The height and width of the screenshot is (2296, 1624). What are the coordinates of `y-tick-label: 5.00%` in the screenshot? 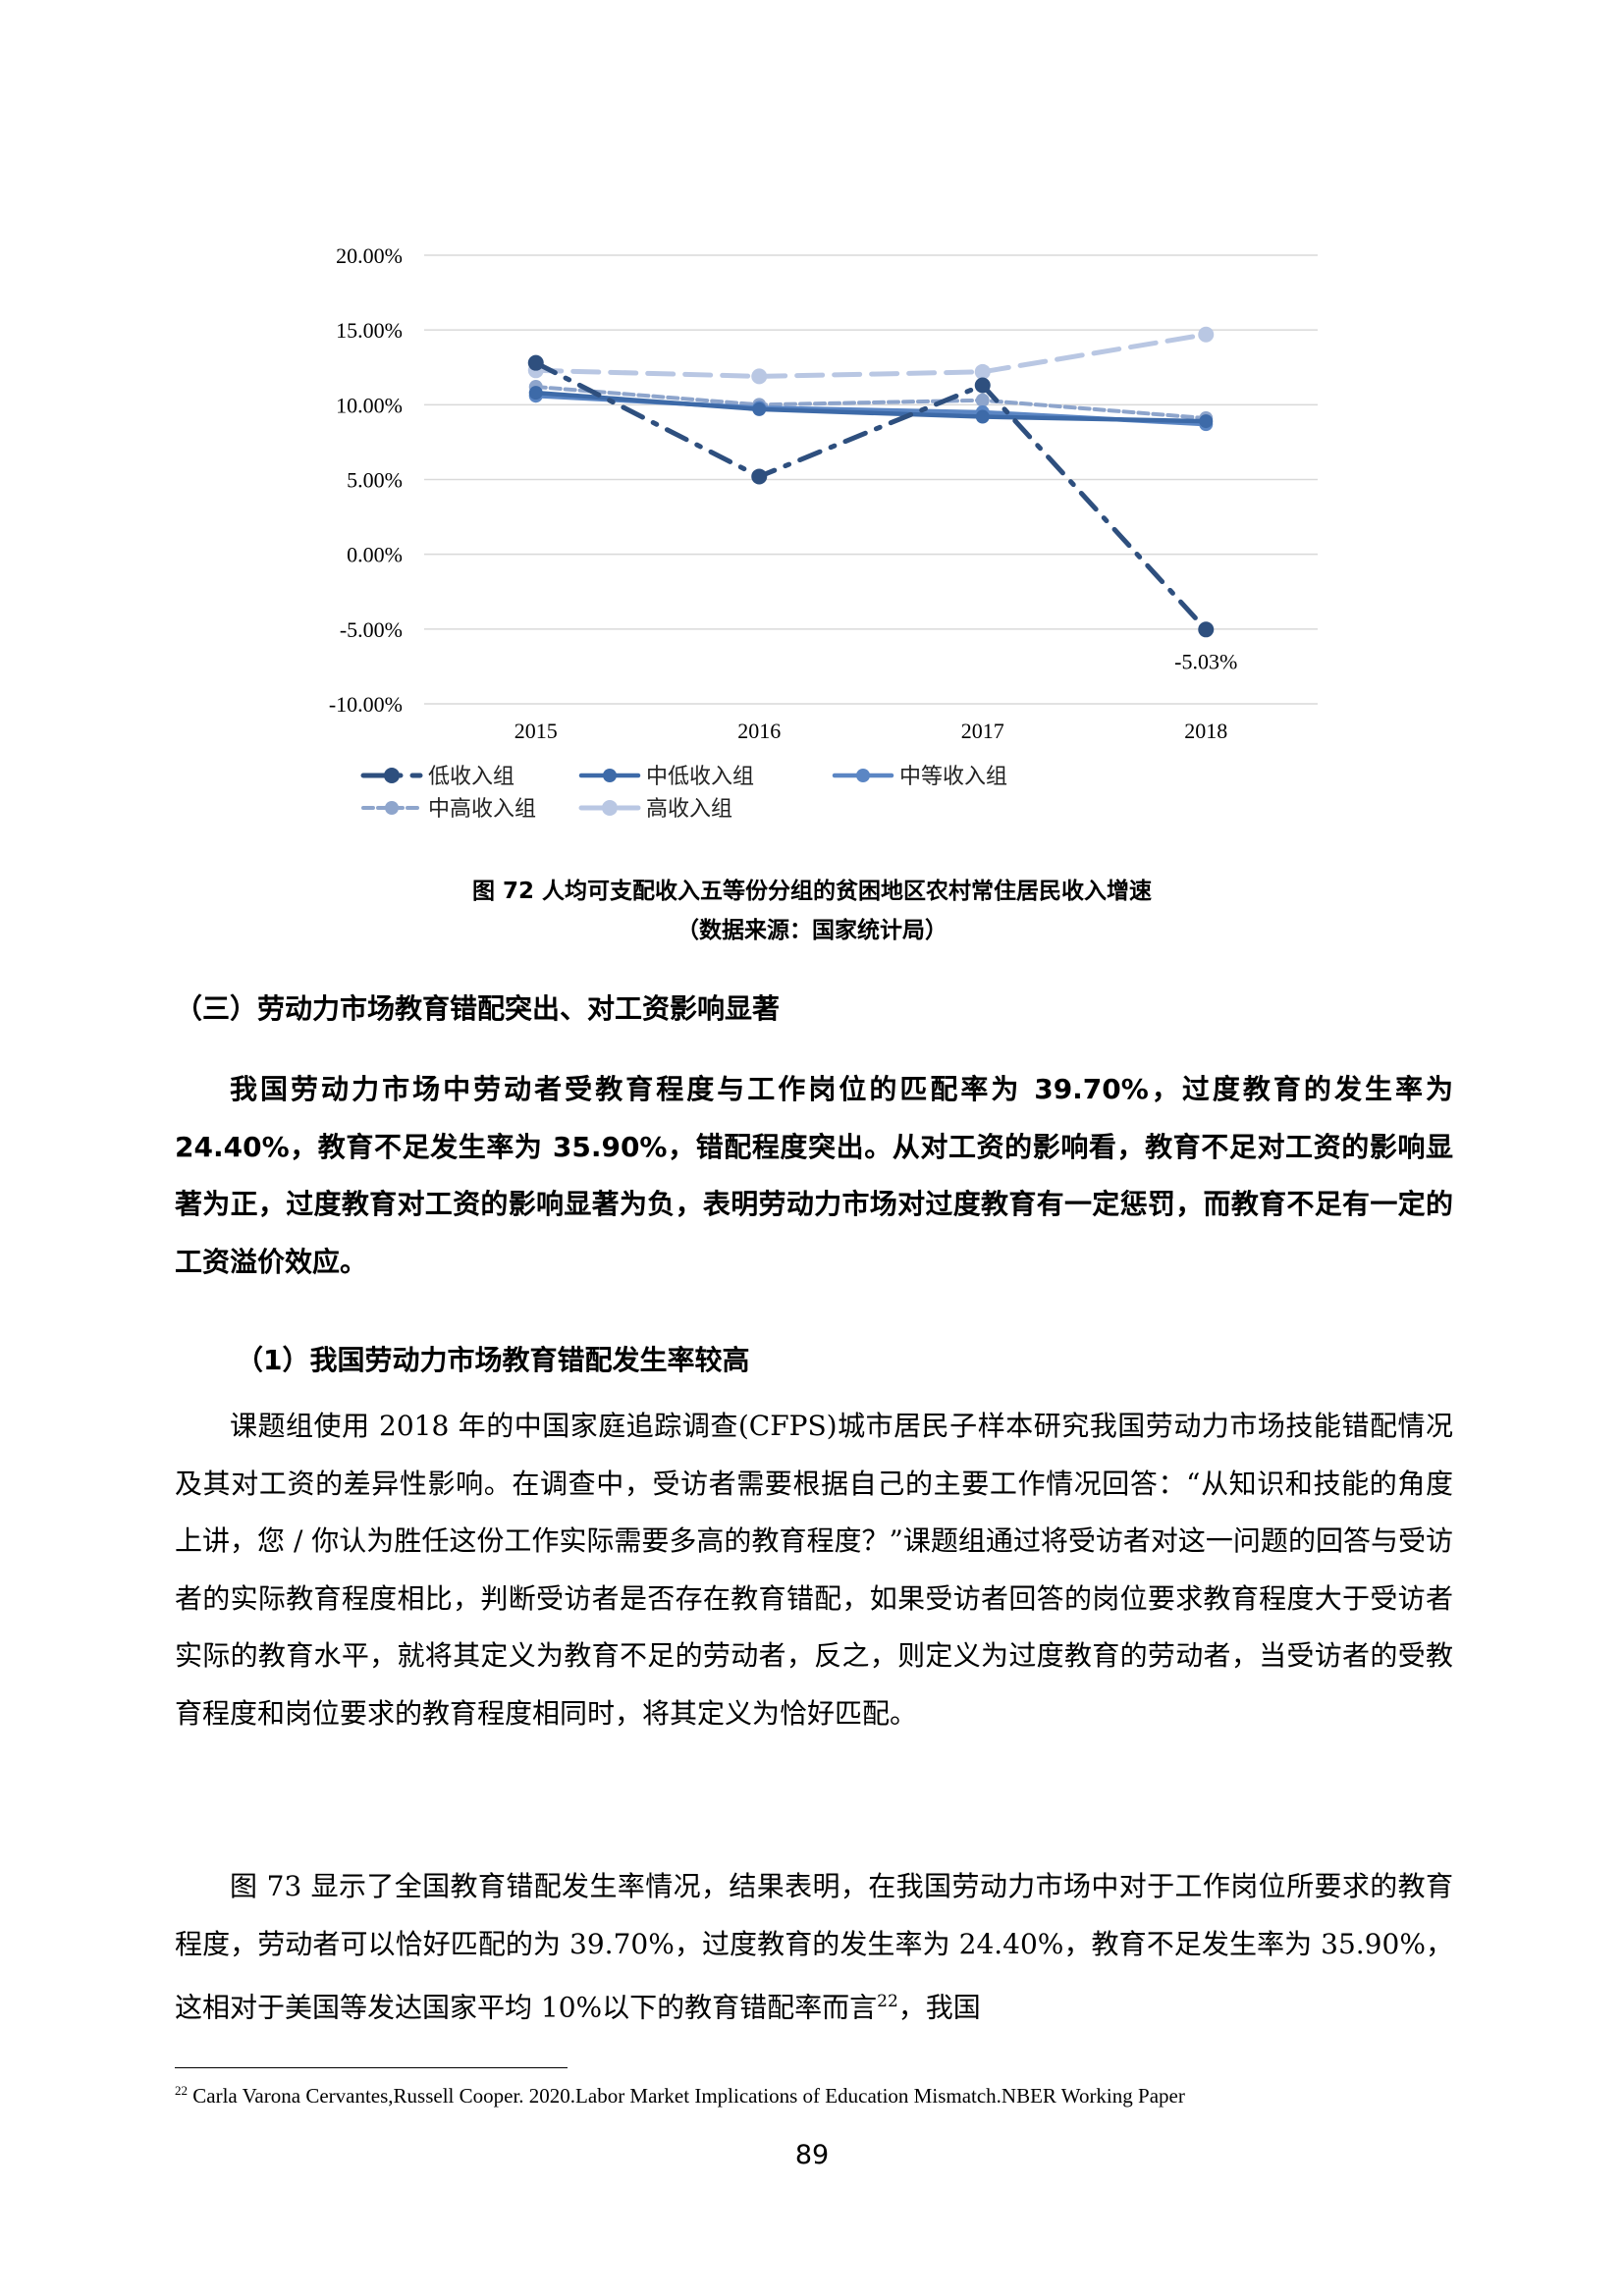 It's located at (375, 481).